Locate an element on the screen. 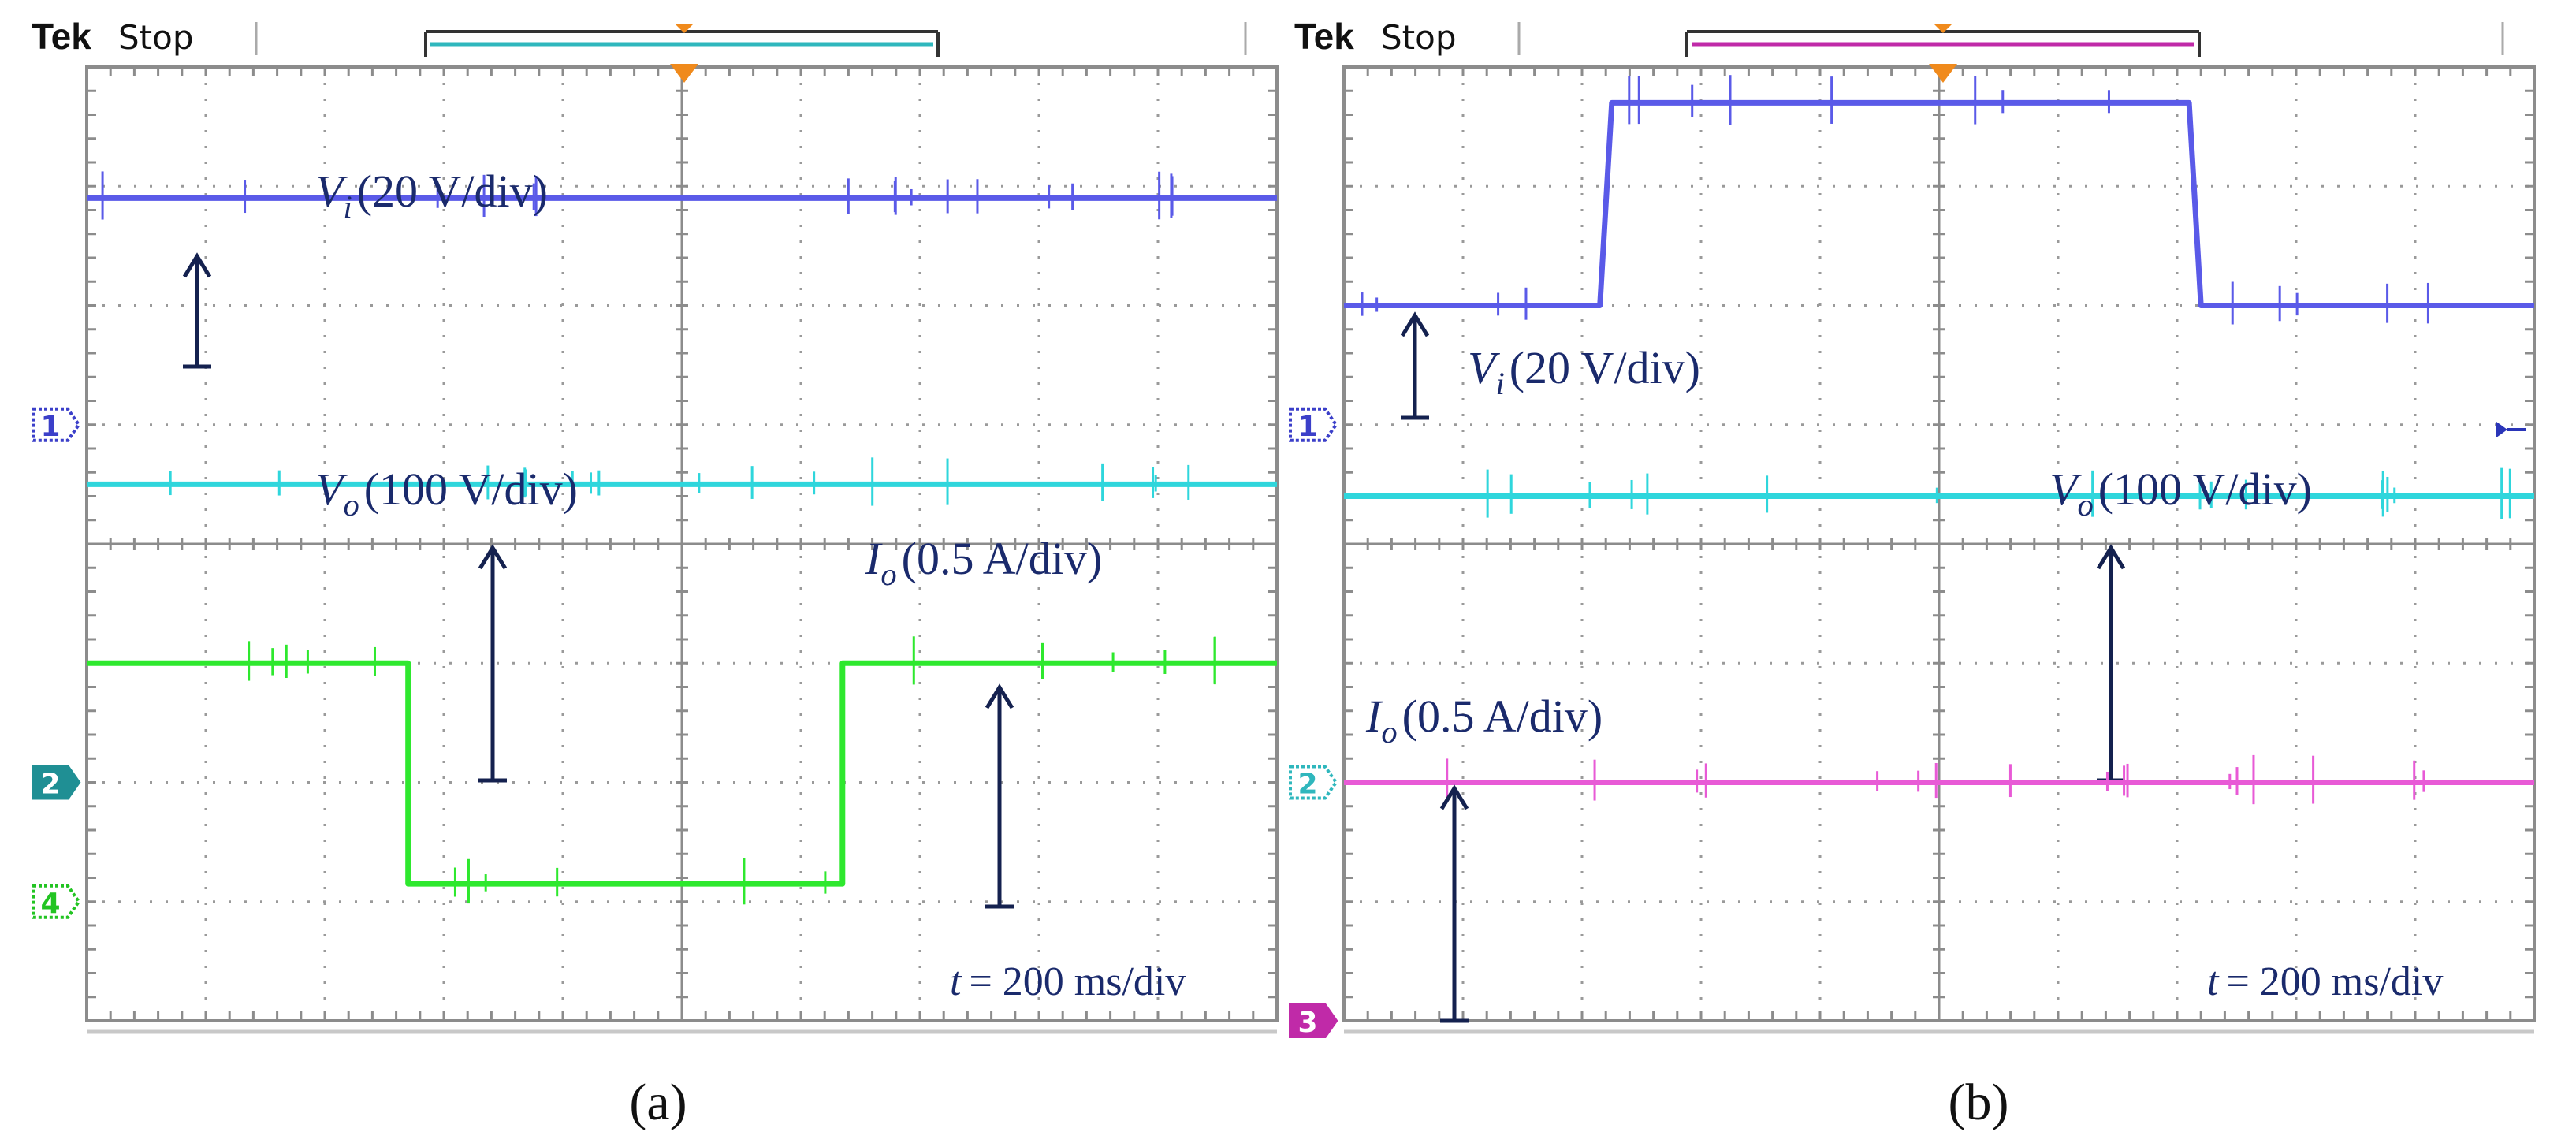 The width and height of the screenshot is (2576, 1143). channel-marker-4: 4 is located at coordinates (56, 902).